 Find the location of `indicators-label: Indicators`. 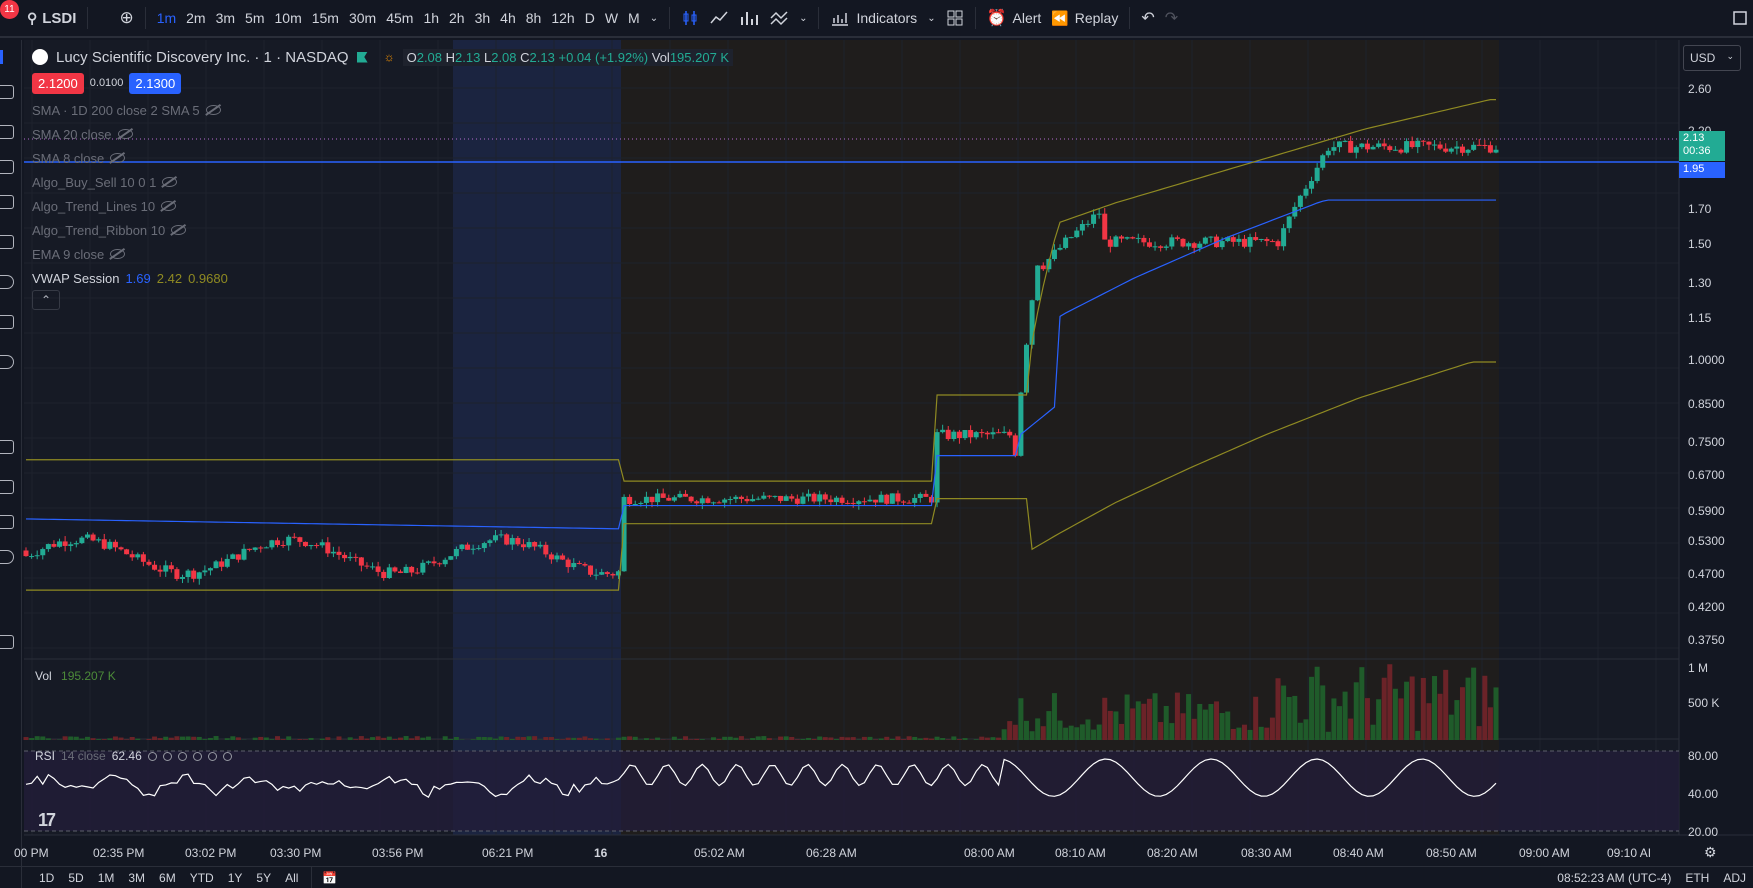

indicators-label: Indicators is located at coordinates (887, 18).